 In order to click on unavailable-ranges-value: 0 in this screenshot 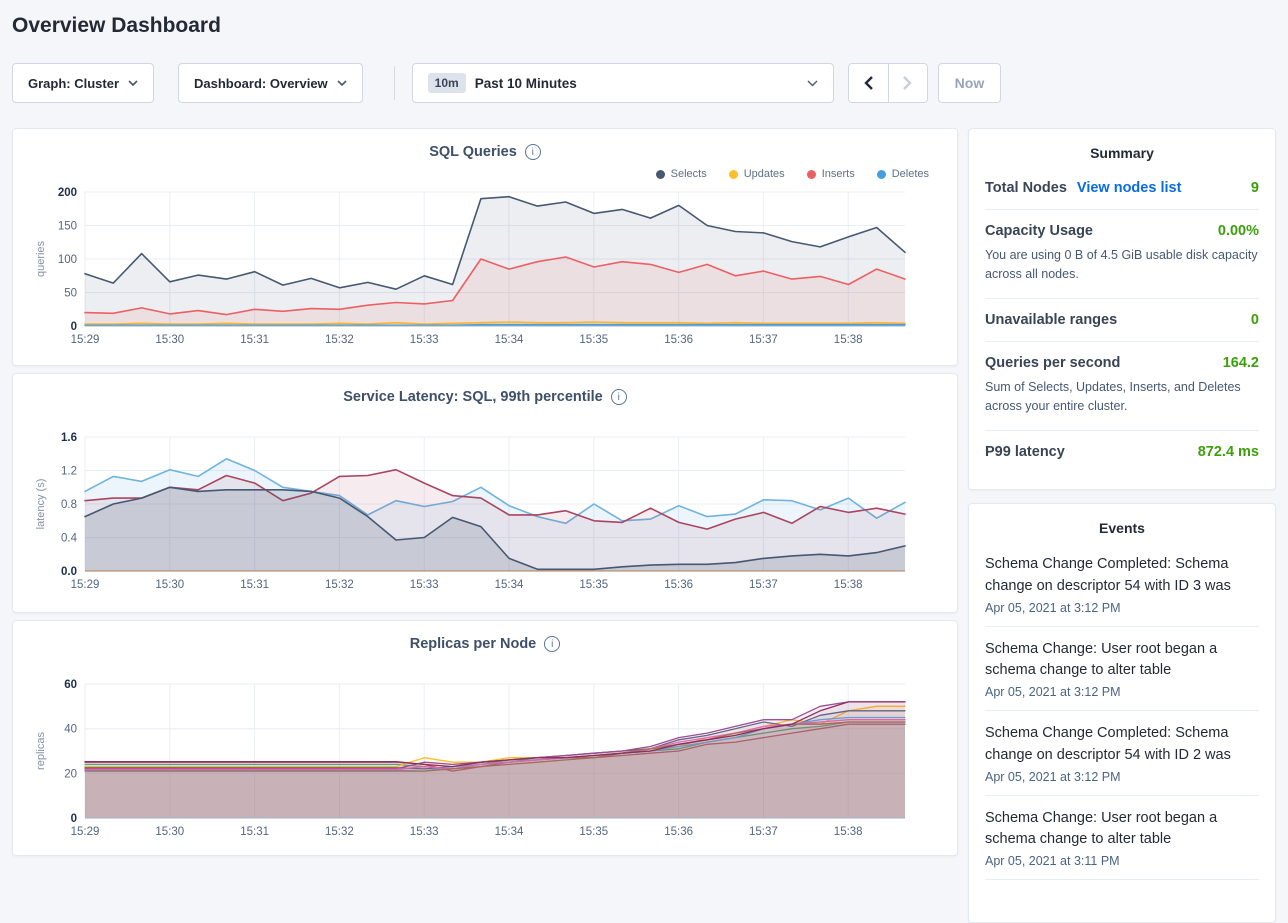, I will do `click(1254, 319)`.